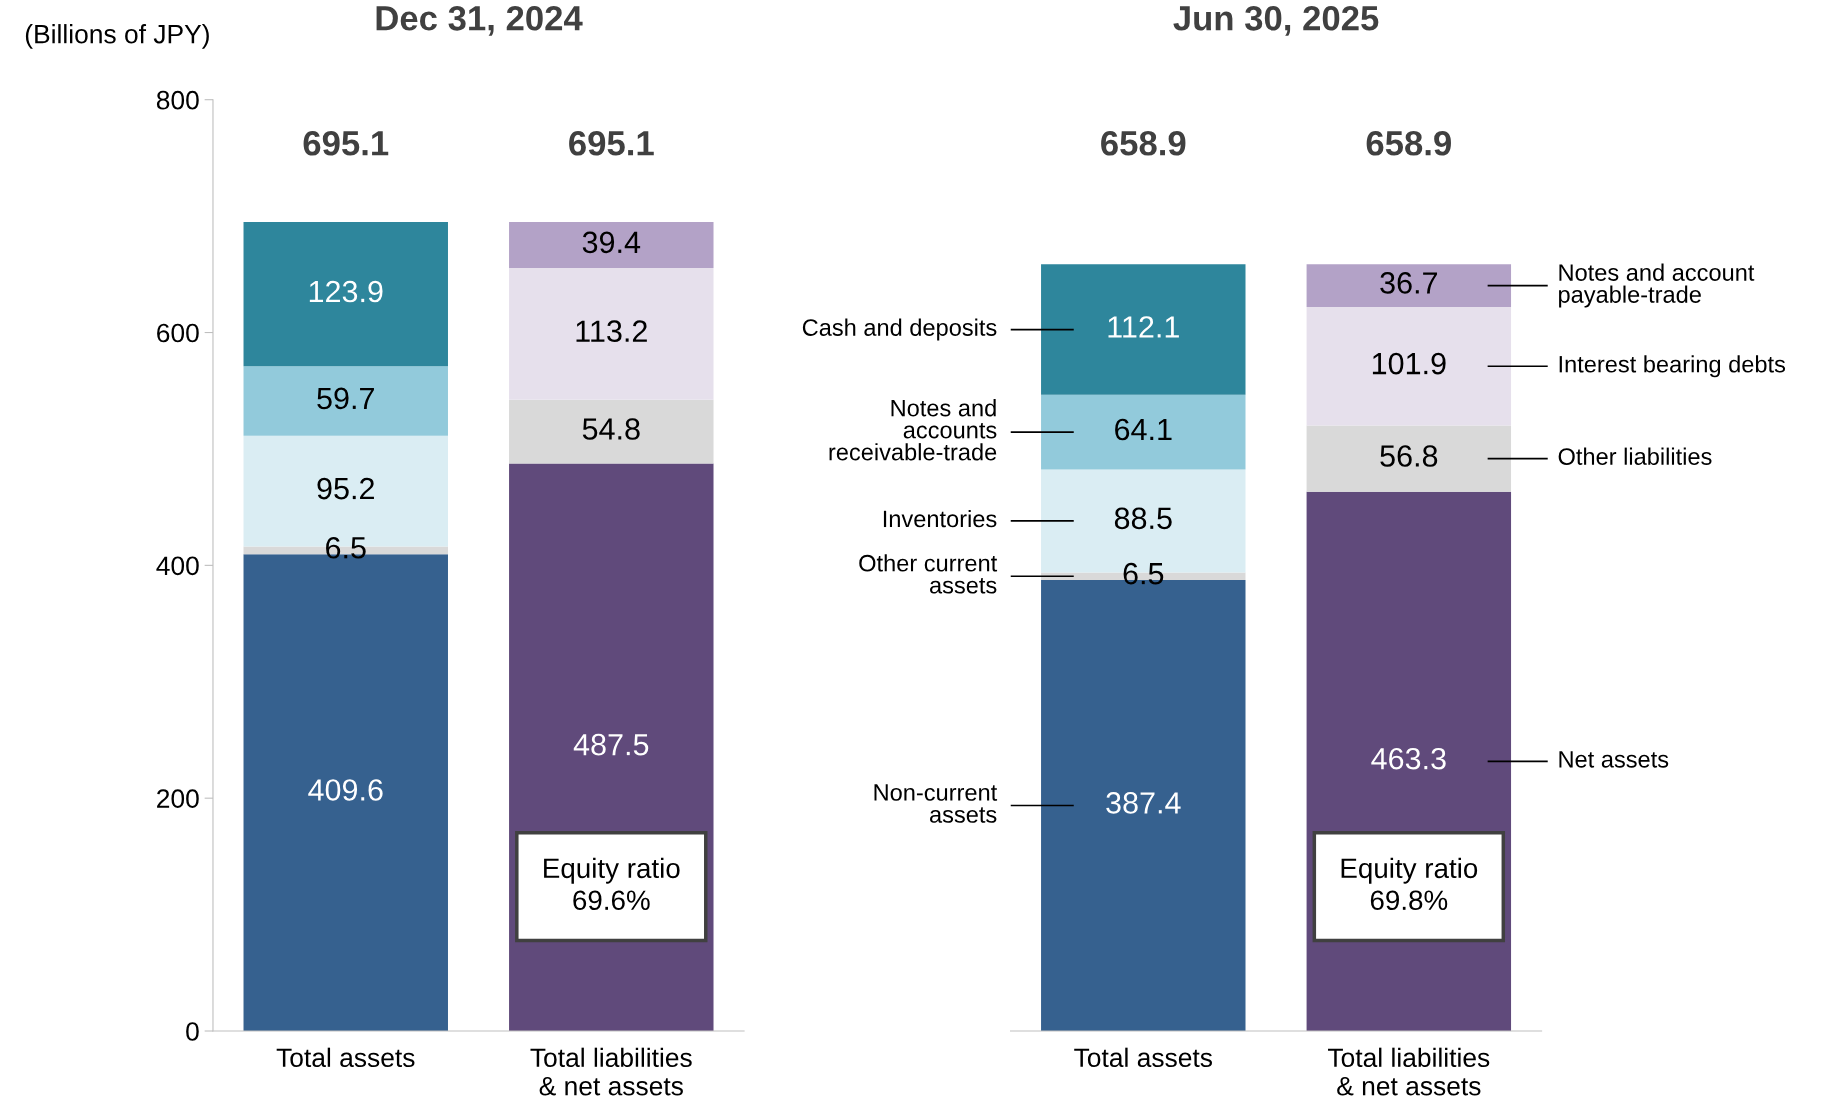  Describe the element at coordinates (612, 884) in the screenshot. I see `annotation: Equity ratio 69.6%` at that location.